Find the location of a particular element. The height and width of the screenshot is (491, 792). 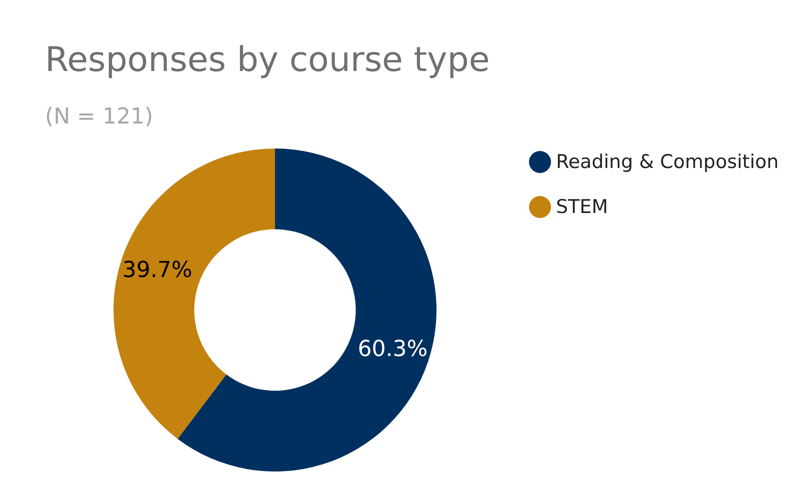

chart-title: Responses by course type is located at coordinates (267, 60).